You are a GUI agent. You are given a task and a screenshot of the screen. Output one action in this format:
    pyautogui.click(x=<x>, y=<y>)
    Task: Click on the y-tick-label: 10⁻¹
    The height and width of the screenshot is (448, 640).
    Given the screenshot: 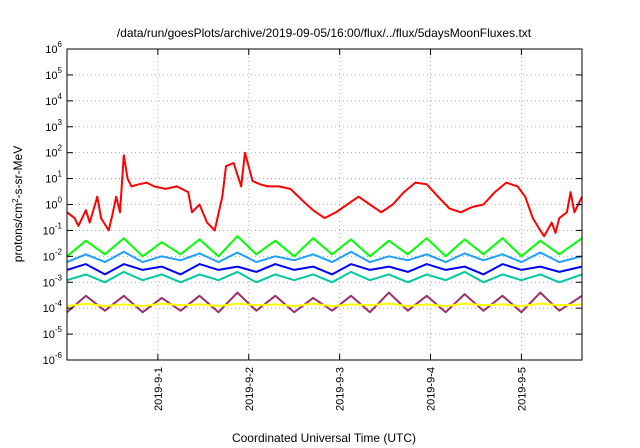 What is the action you would take?
    pyautogui.click(x=53, y=229)
    